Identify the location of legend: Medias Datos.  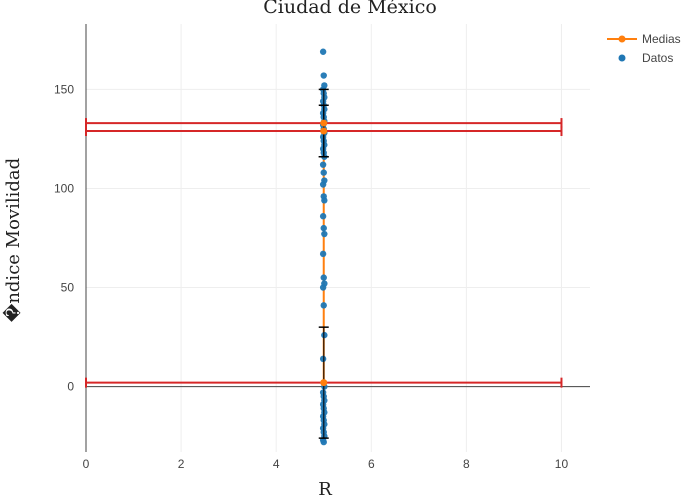
(644, 48).